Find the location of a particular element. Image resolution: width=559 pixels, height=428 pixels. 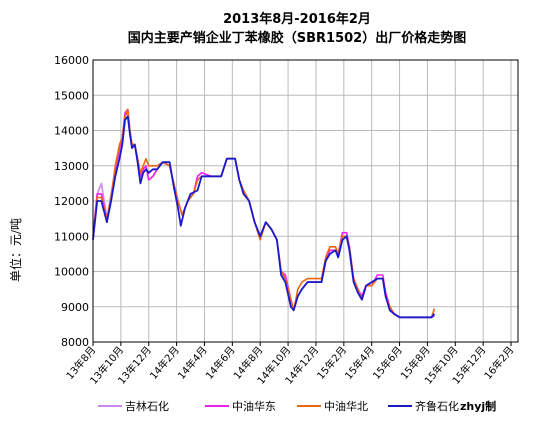

legend: 吉林石化 中油华东 中油华北 齐鲁石化 is located at coordinates (278, 406).